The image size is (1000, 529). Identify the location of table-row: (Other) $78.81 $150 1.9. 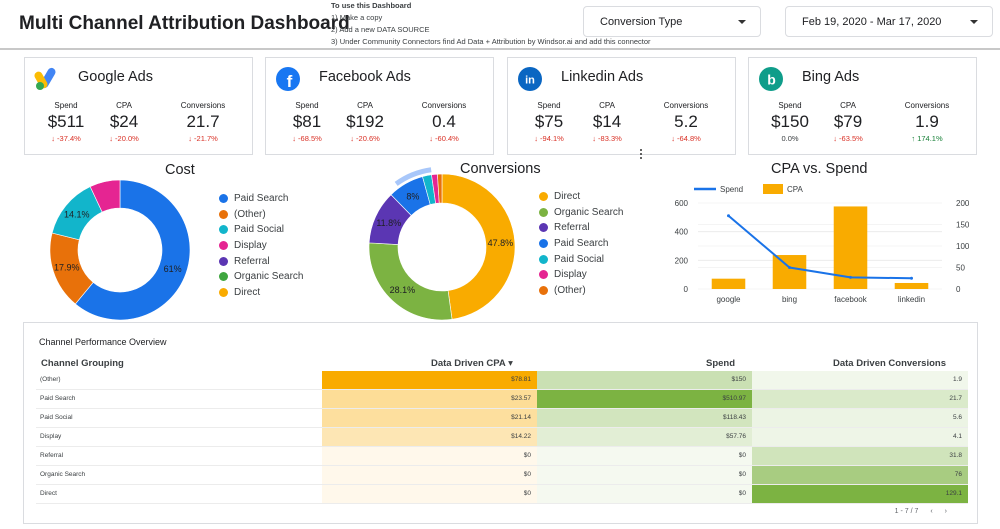
(502, 380).